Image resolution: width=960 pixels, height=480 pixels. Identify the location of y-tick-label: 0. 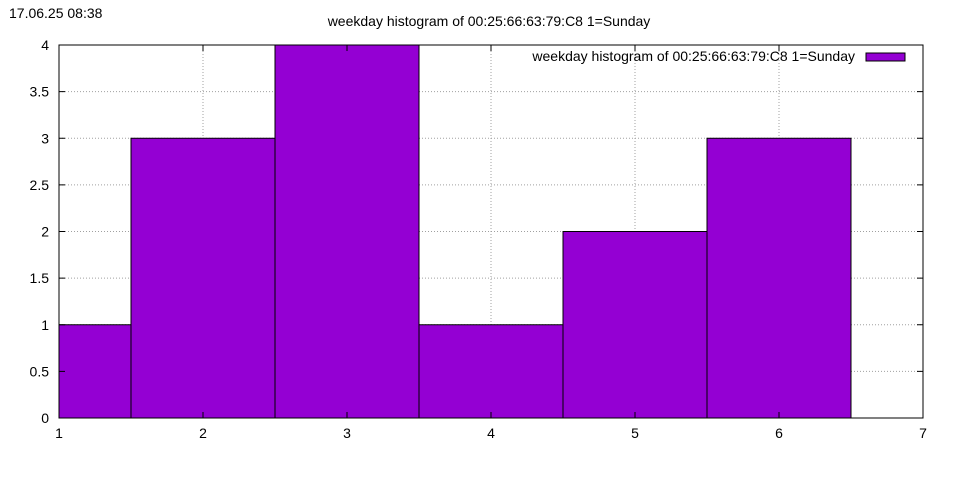
(45, 418).